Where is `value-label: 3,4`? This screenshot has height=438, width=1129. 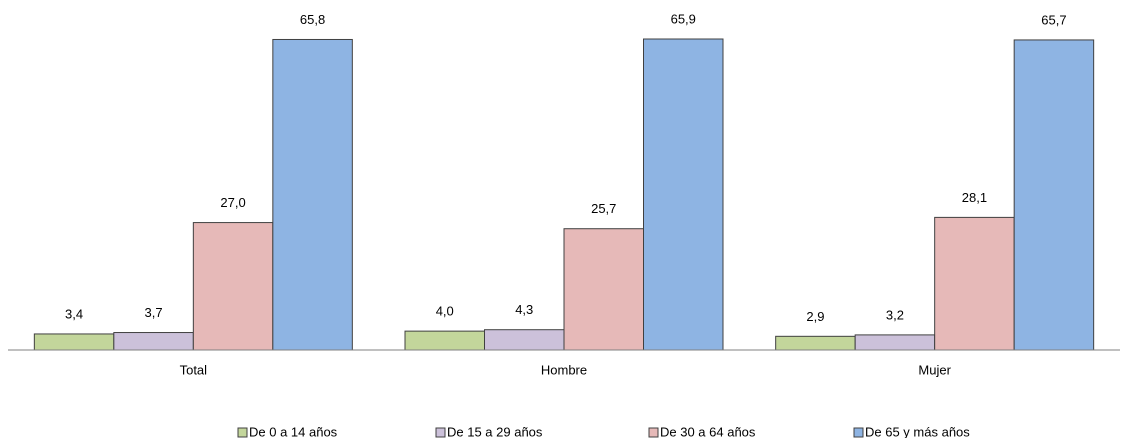 value-label: 3,4 is located at coordinates (74, 313).